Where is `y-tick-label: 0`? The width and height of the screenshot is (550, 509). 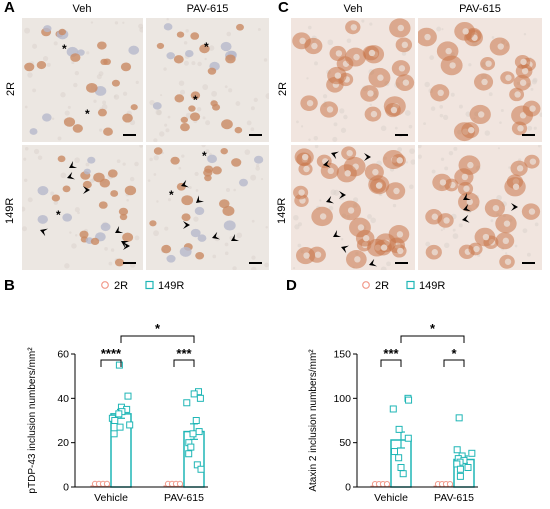
y-tick-label: 0 is located at coordinates (348, 488).